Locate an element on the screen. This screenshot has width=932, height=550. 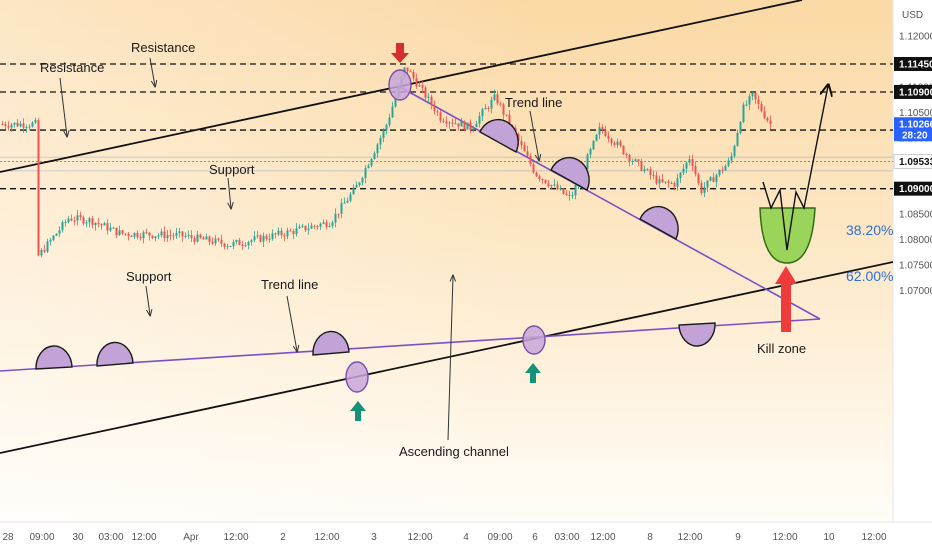
price-tick-label: 1.08000 is located at coordinates (915, 240).